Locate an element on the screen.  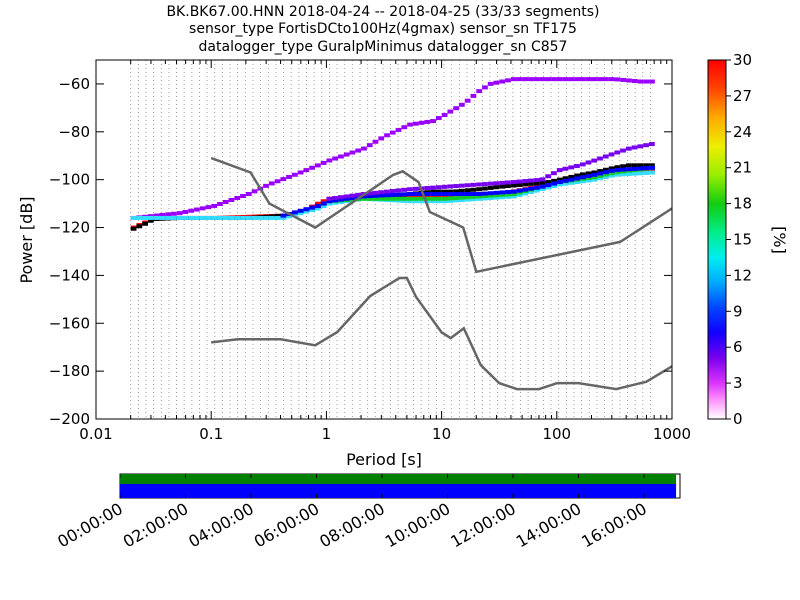
time-tick-label: 12:00:00 is located at coordinates (483, 525).